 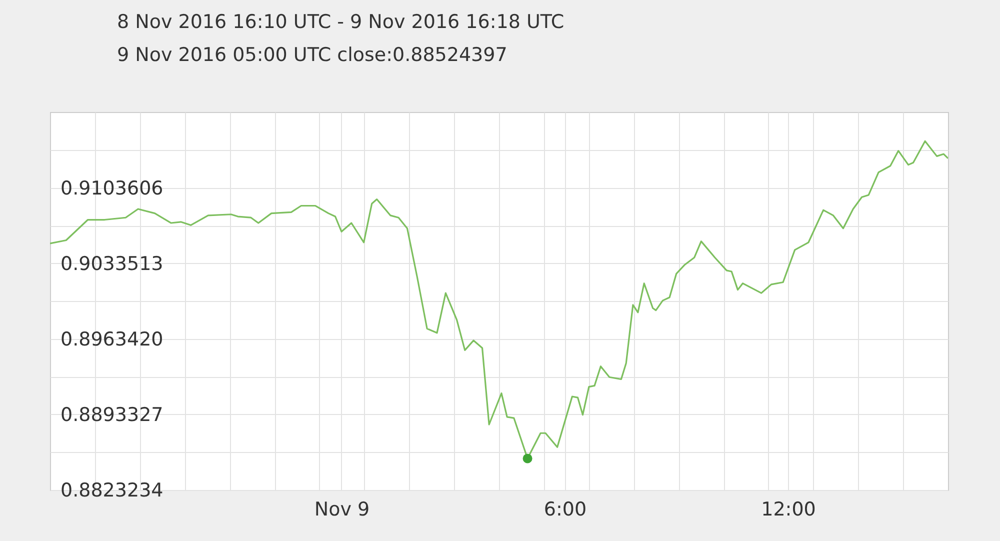 What do you see at coordinates (112, 188) in the screenshot?
I see `y-tick-label: 0.9103606` at bounding box center [112, 188].